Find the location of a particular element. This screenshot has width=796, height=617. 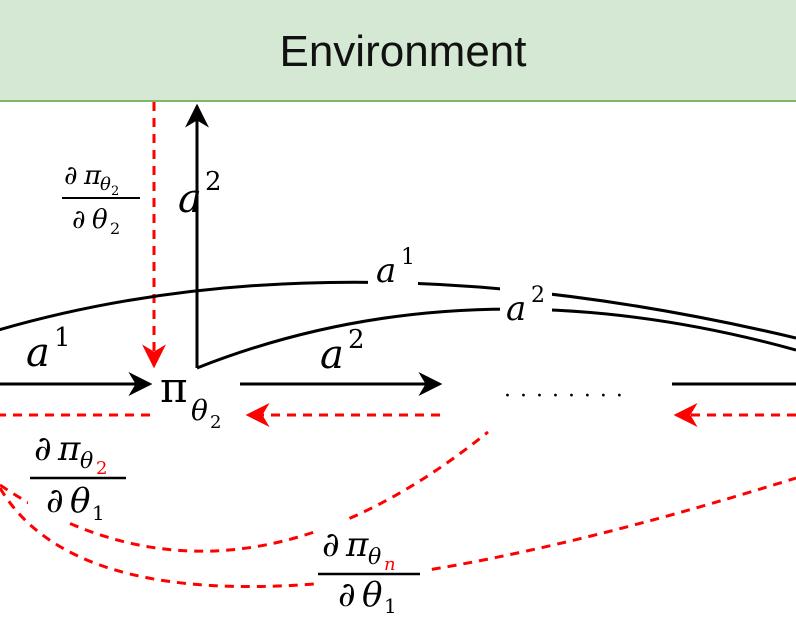

arc-label-a2: a 2 is located at coordinates (525, 306).